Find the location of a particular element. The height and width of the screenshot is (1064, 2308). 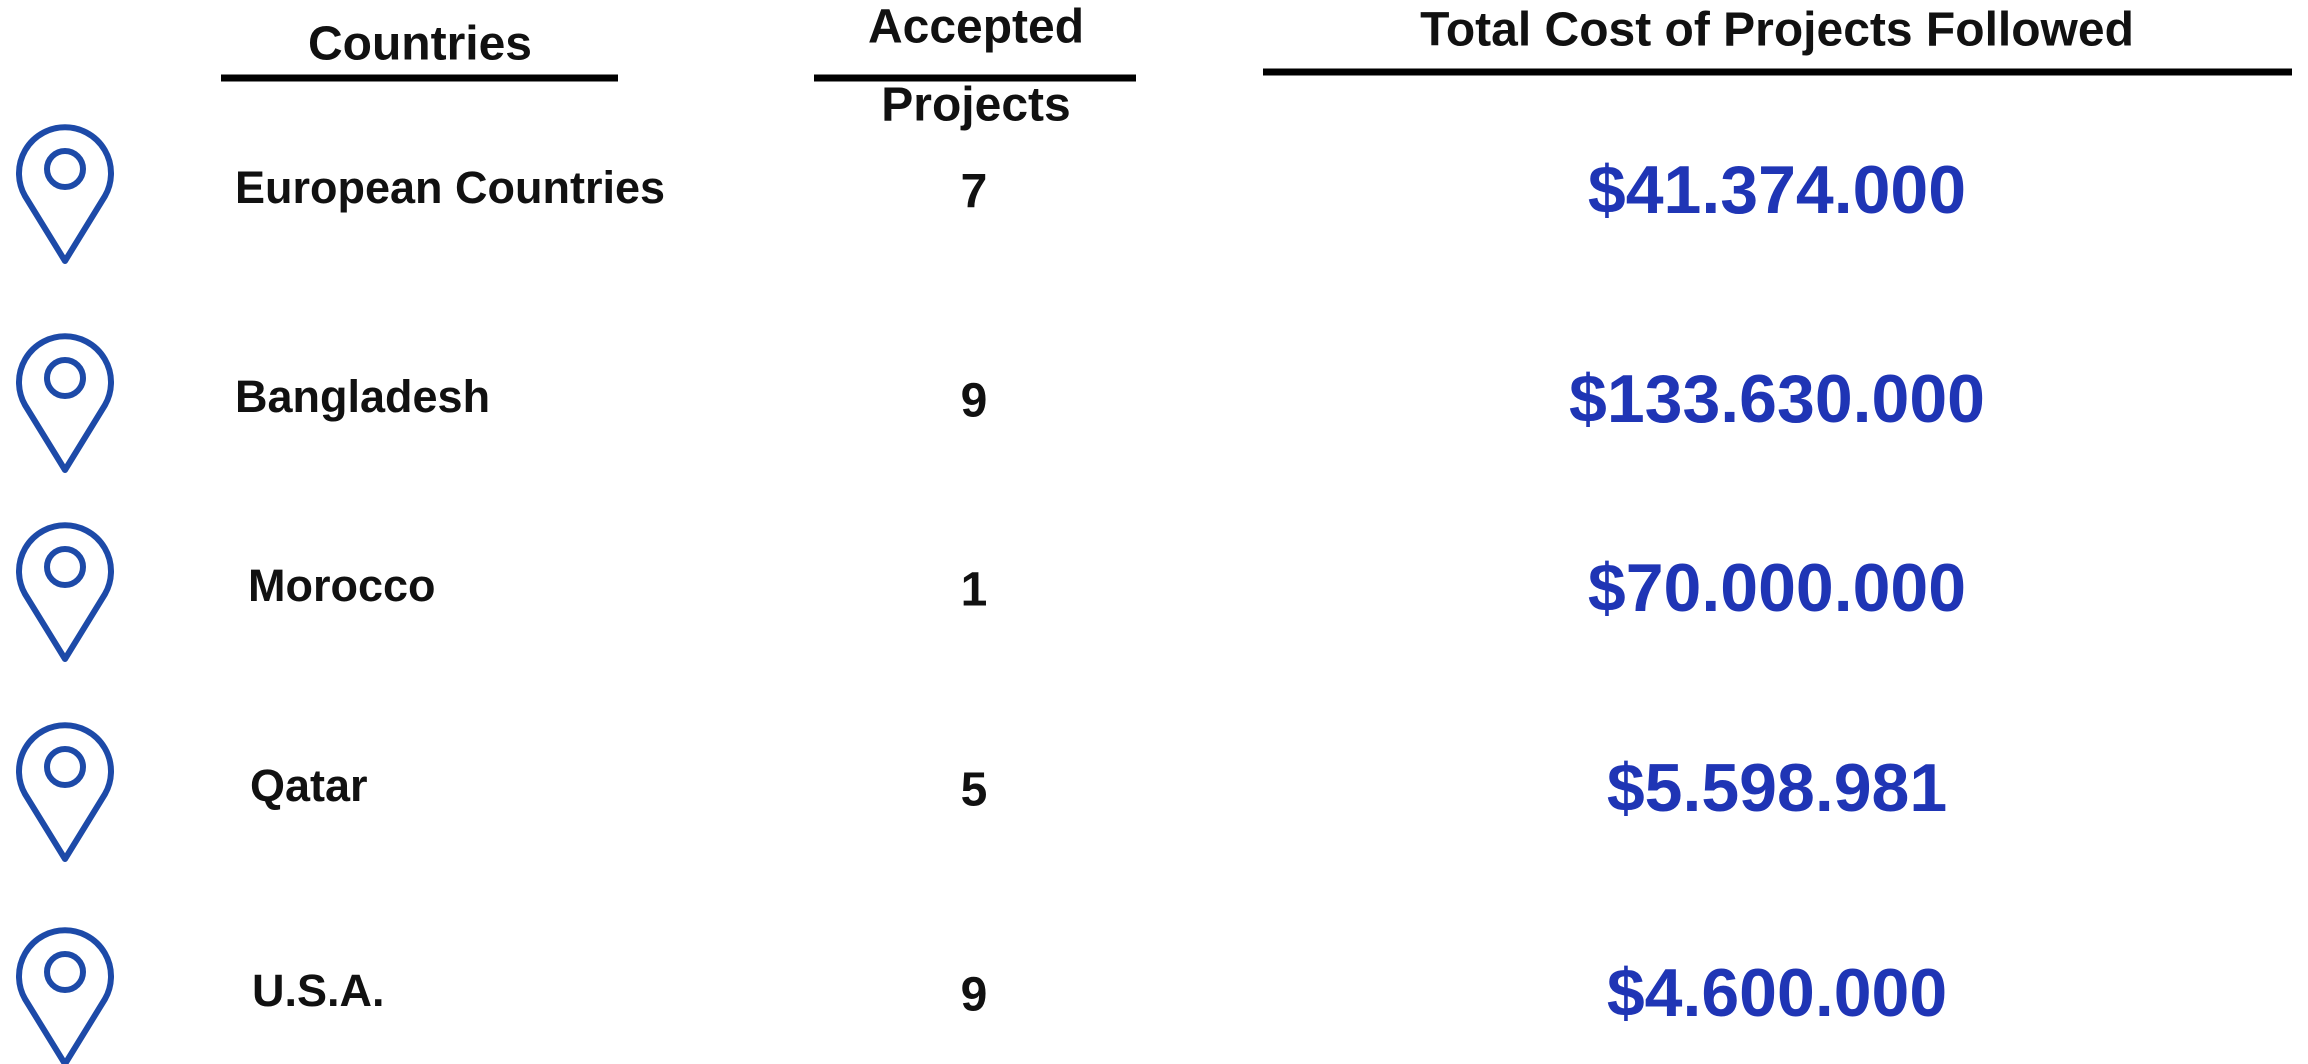

total-cost: $5.598.981 is located at coordinates (1777, 788).